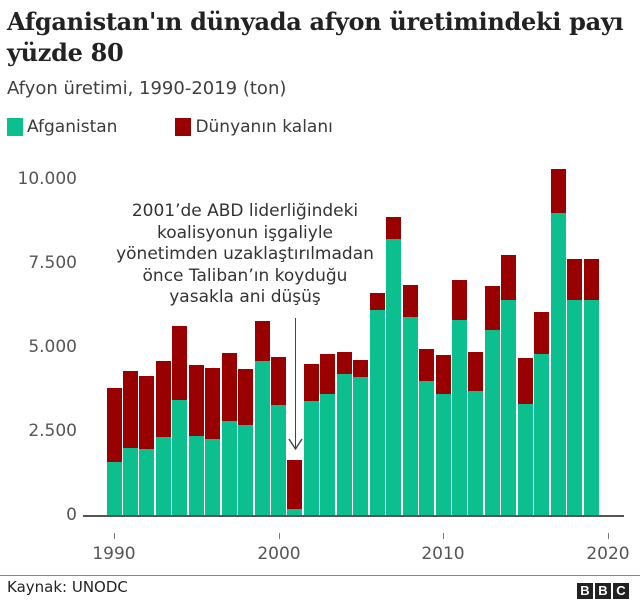 This screenshot has width=640, height=600. I want to click on legend-item-rest-of-world: Dünyanın kalanı, so click(254, 127).